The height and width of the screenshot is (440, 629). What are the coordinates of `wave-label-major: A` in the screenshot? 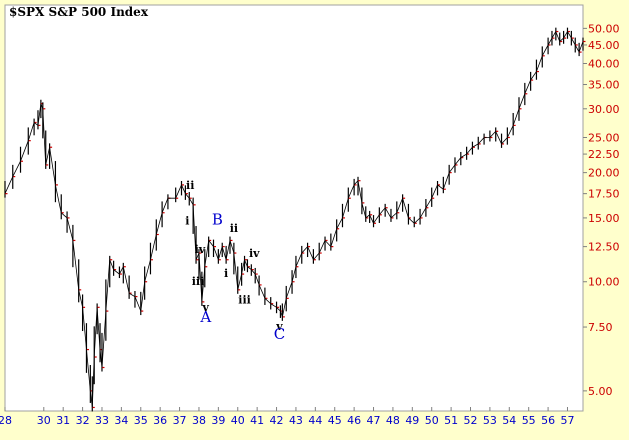 It's located at (205, 317).